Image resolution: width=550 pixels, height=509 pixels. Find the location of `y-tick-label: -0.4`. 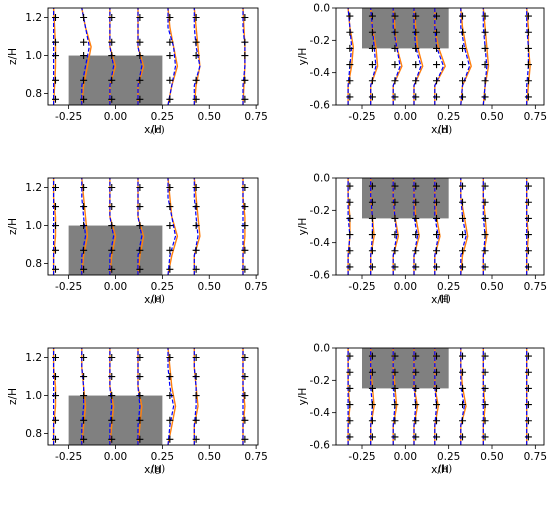

y-tick-label: -0.4 is located at coordinates (320, 73).